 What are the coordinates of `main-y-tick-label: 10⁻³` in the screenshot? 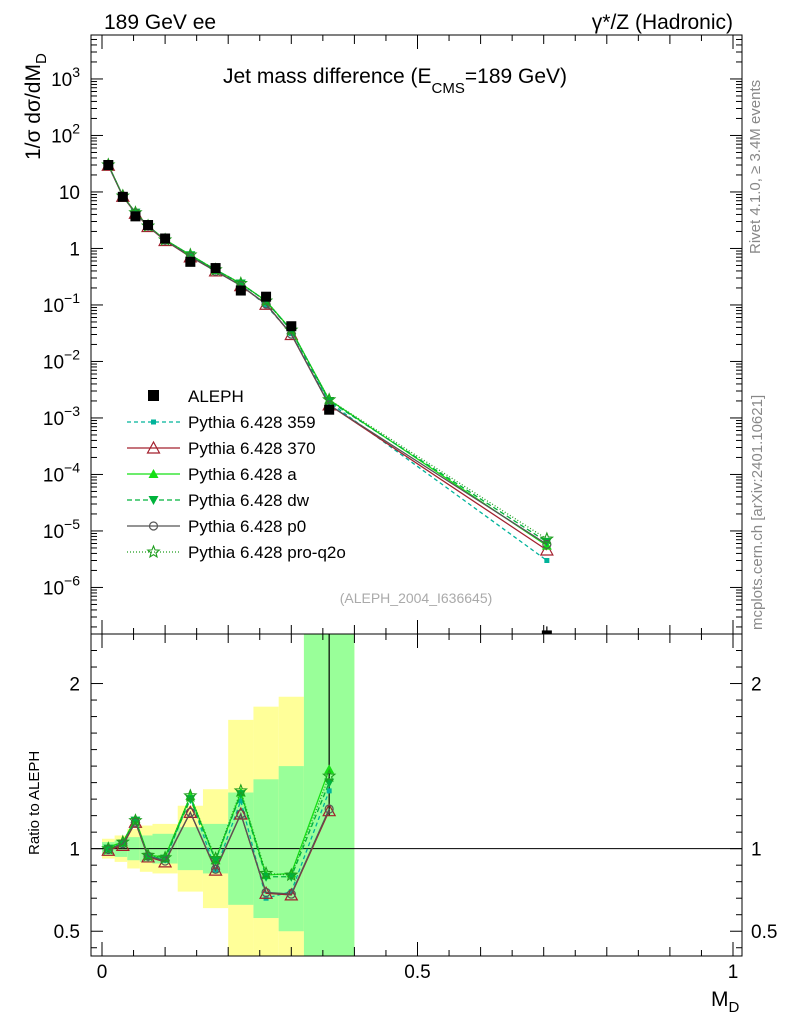 It's located at (61, 416).